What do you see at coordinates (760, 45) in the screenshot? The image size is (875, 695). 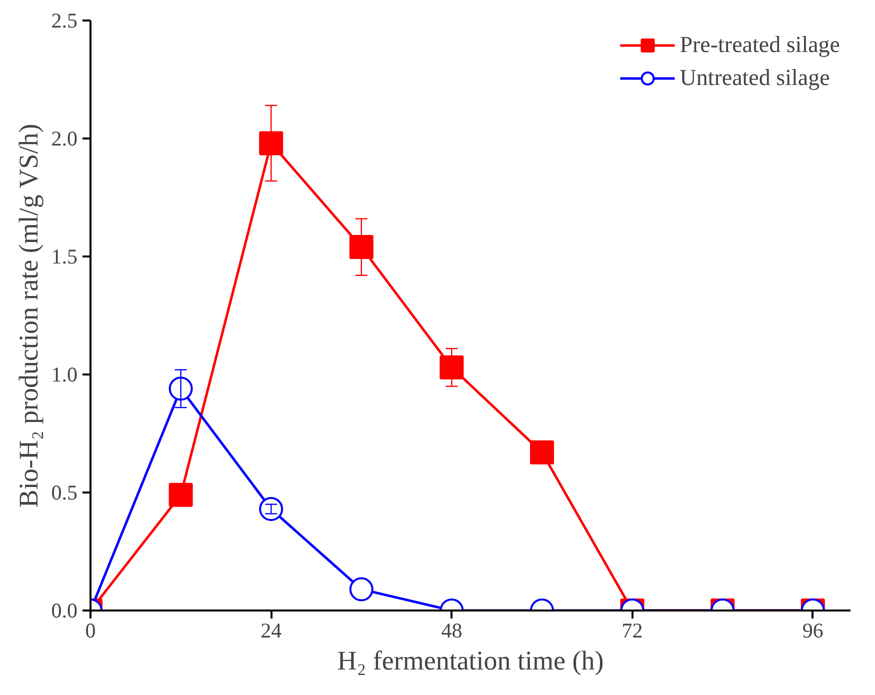 I see `legend-label: Pre-treated silage` at bounding box center [760, 45].